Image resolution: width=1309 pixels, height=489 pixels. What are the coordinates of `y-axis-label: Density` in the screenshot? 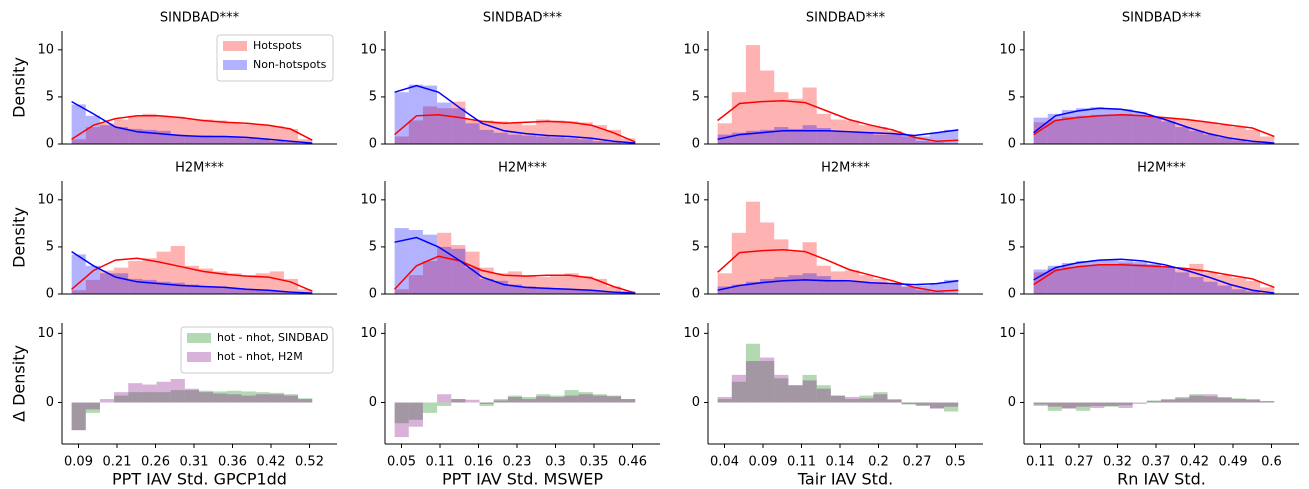 It's located at (19, 87).